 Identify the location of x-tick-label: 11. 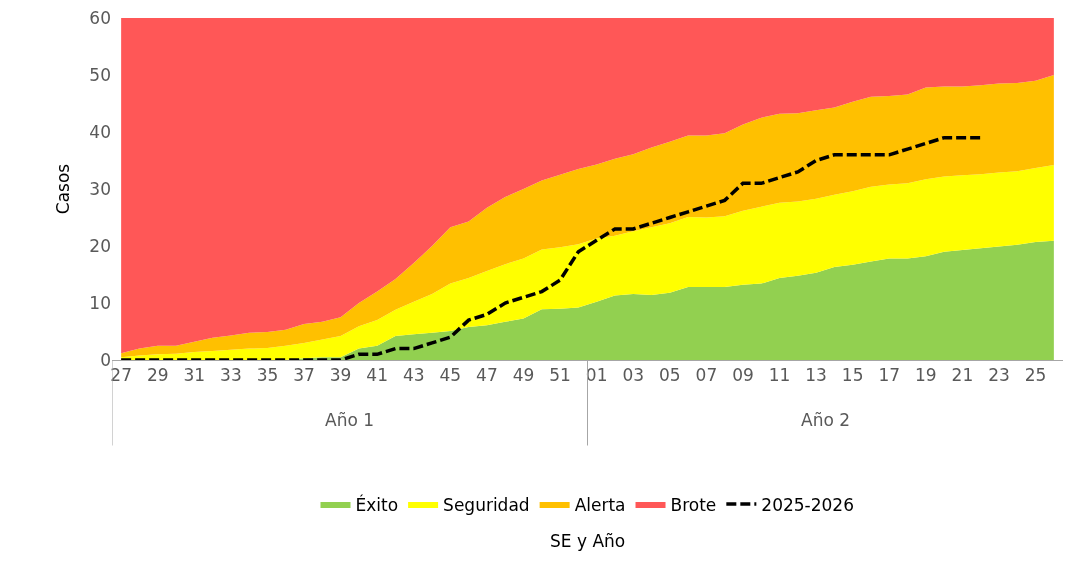
(779, 375).